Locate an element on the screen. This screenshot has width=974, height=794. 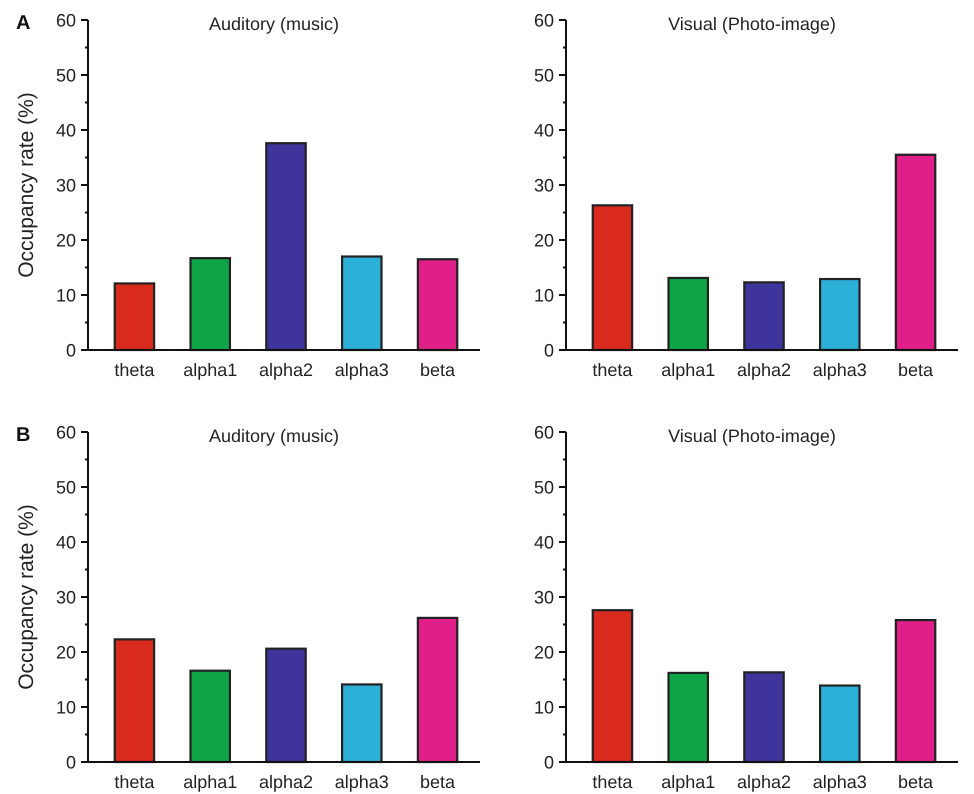
text: A is located at coordinates (23, 23).